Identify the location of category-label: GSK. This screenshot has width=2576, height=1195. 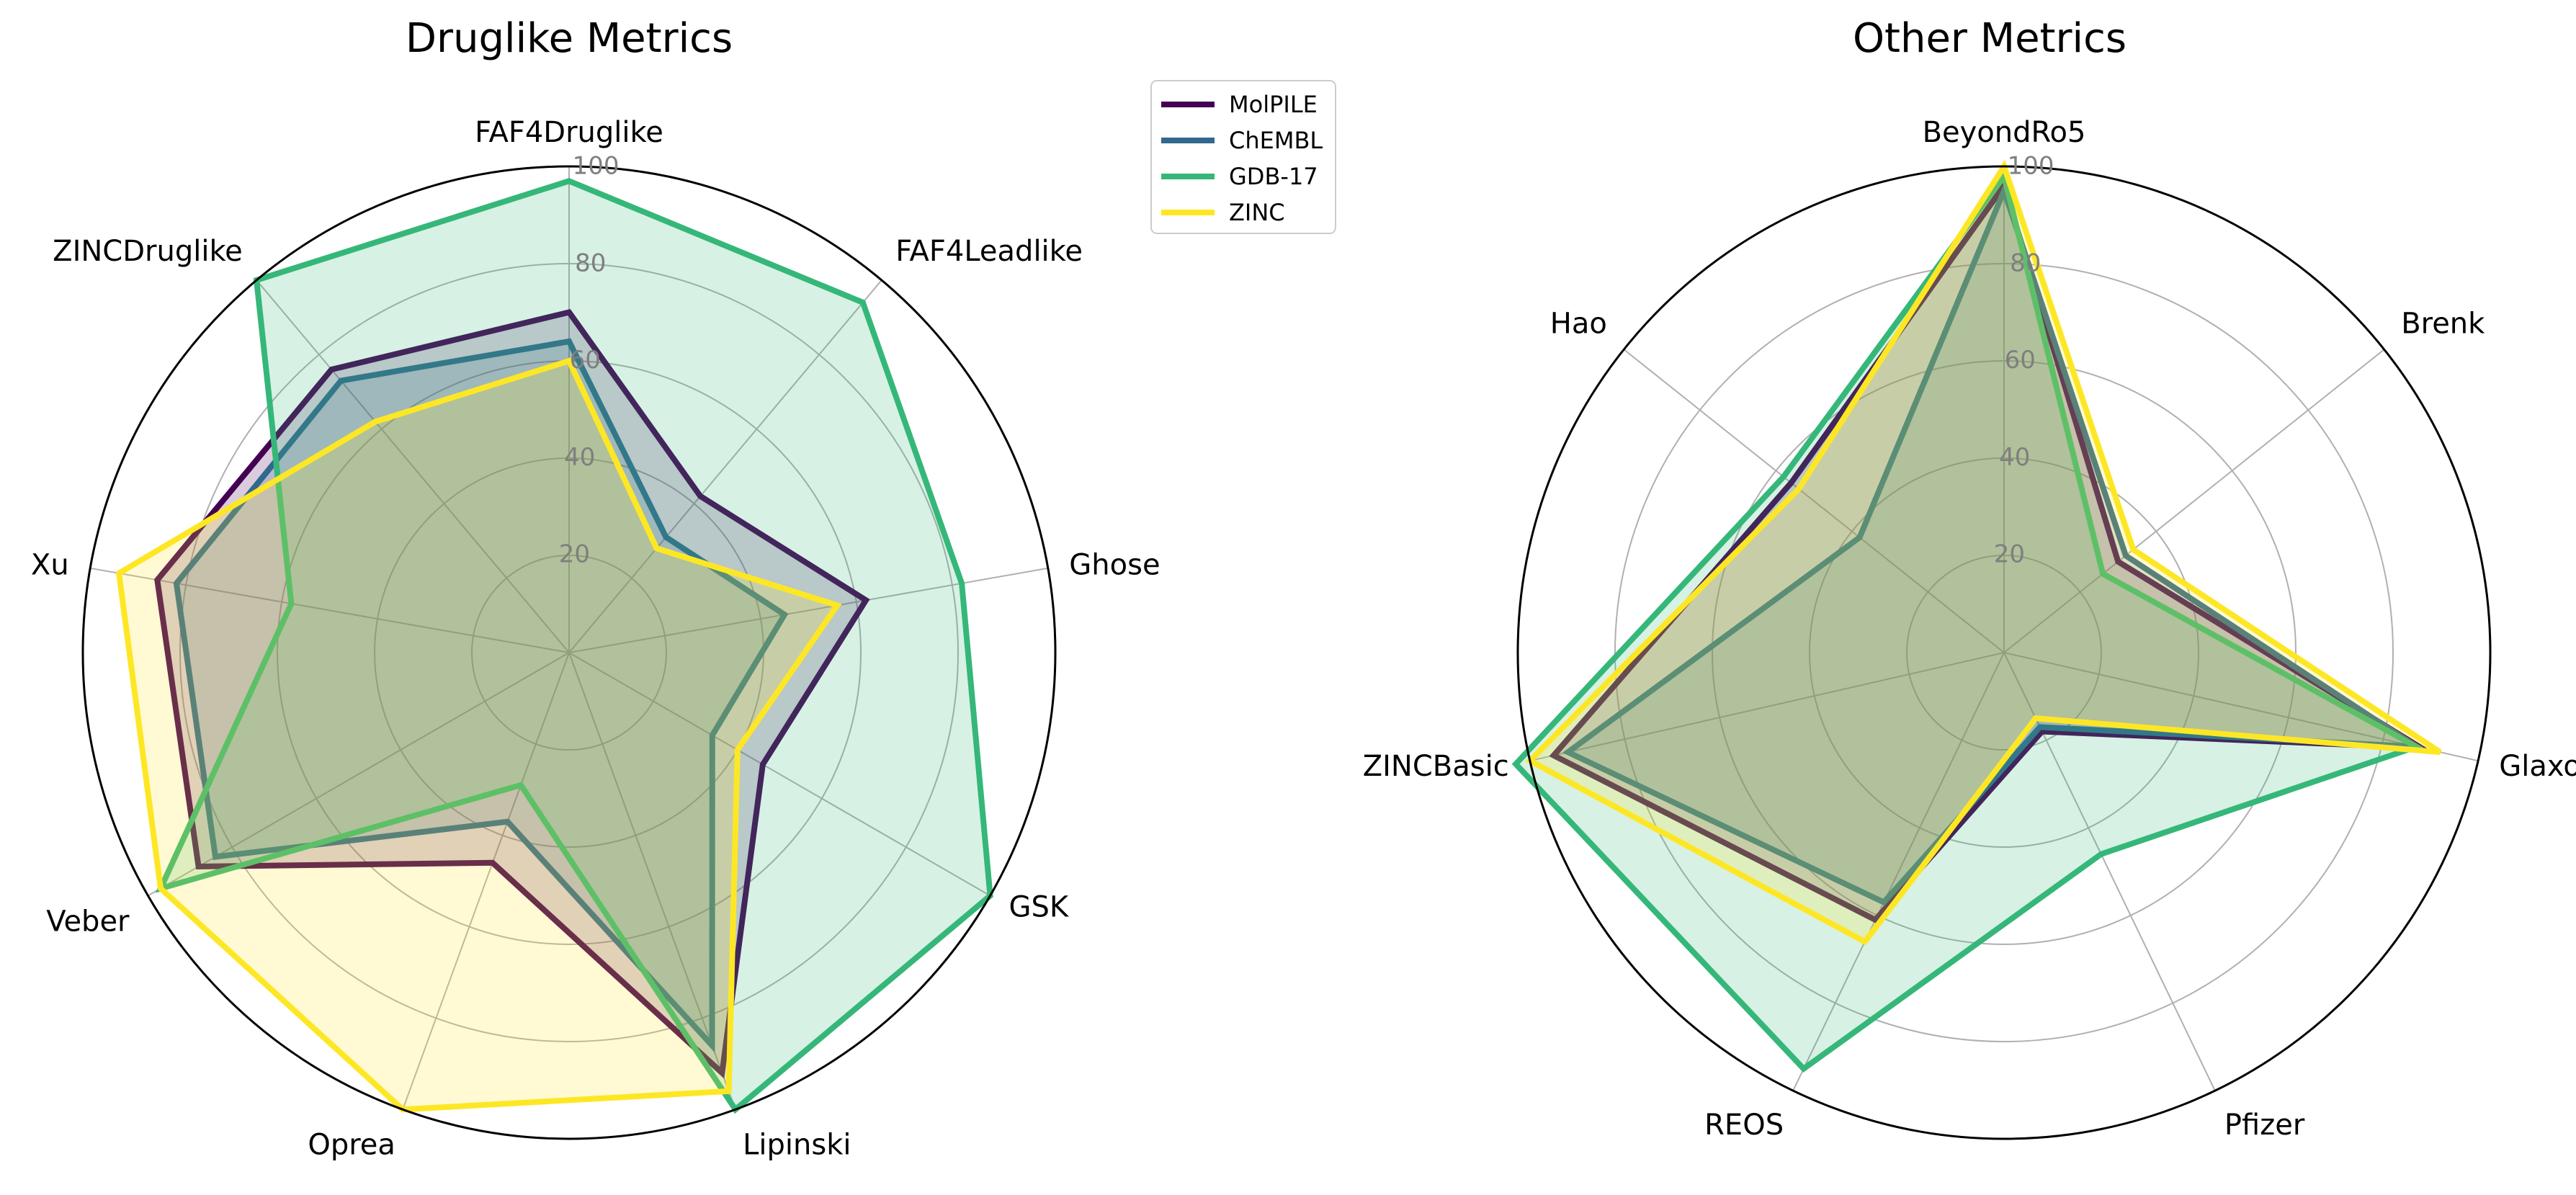
(1039, 907).